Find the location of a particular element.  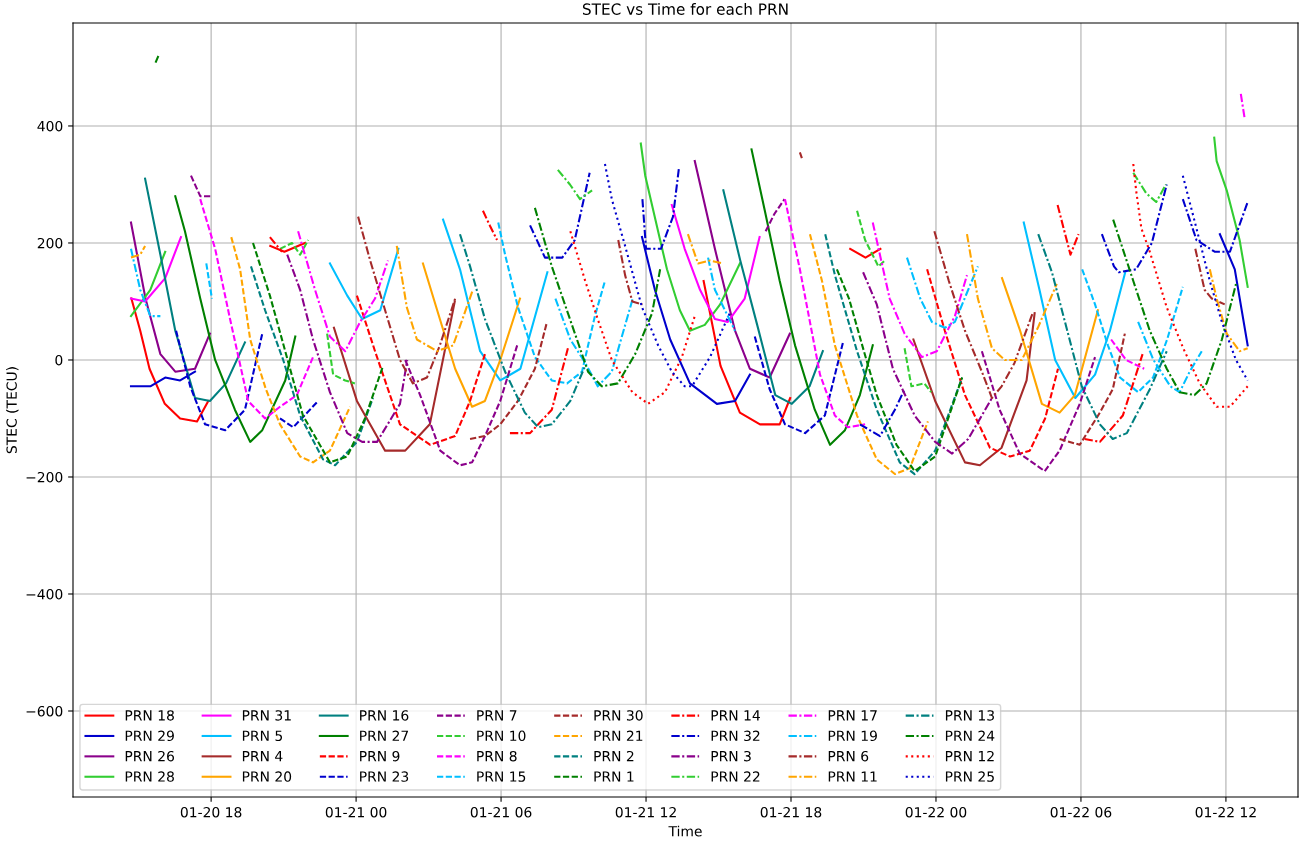

legend-label: PRN 20 is located at coordinates (267, 776).